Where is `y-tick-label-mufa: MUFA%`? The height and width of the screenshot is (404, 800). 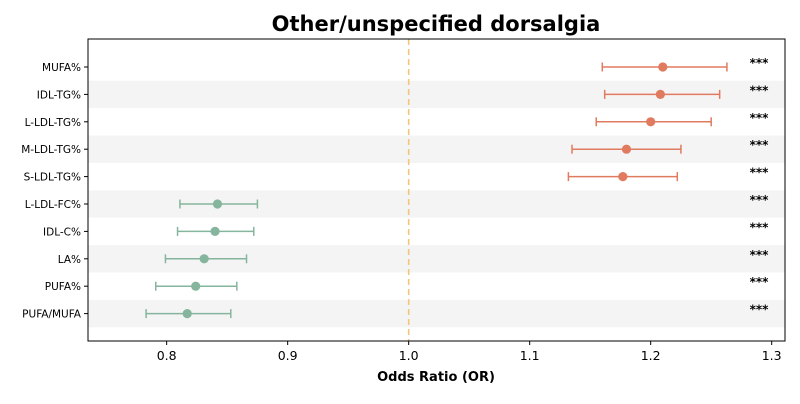 y-tick-label-mufa: MUFA% is located at coordinates (61, 68).